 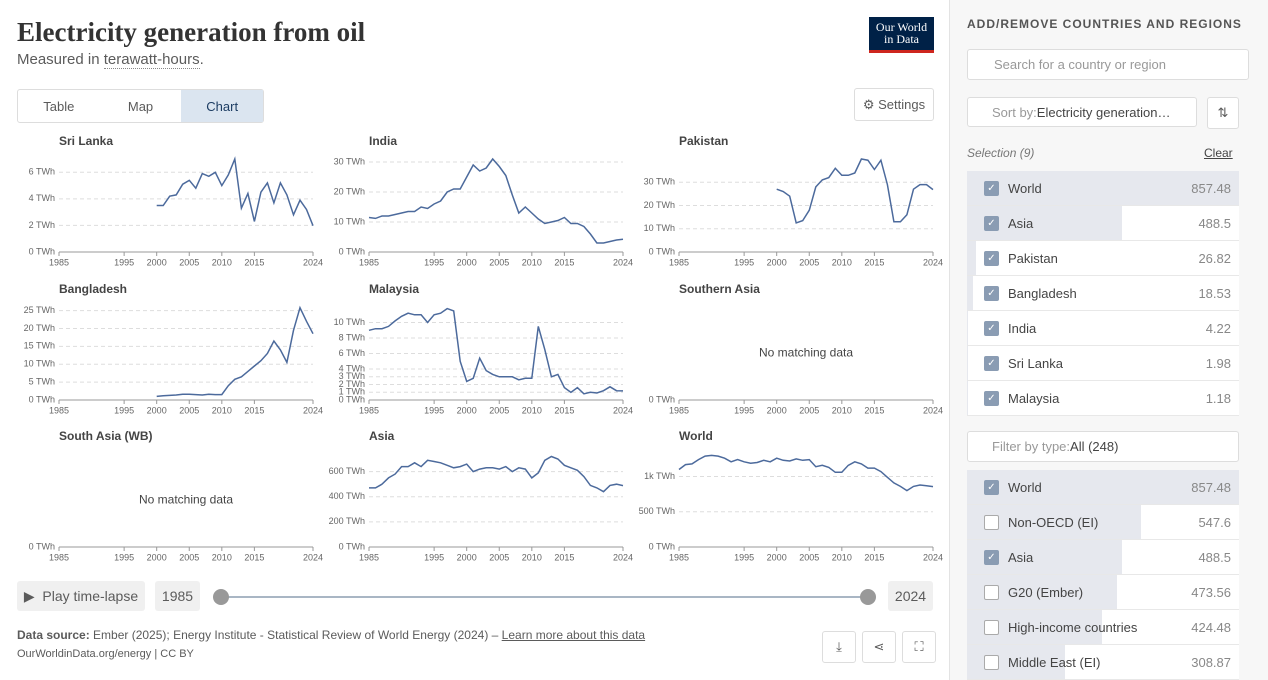 What do you see at coordinates (222, 106) in the screenshot?
I see `tab: Chart` at bounding box center [222, 106].